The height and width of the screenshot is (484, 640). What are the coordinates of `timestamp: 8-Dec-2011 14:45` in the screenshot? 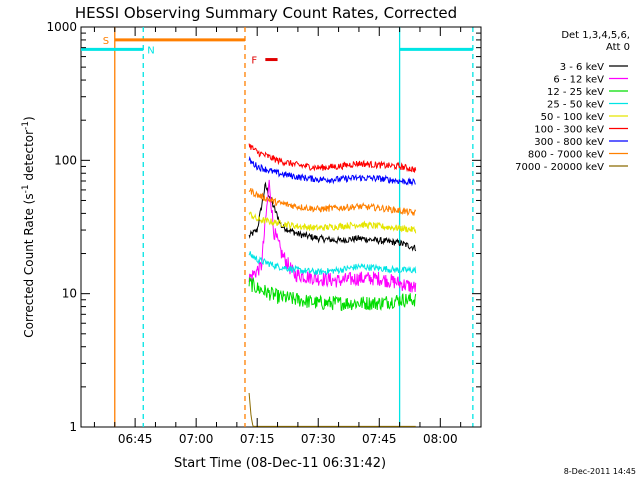 It's located at (600, 471).